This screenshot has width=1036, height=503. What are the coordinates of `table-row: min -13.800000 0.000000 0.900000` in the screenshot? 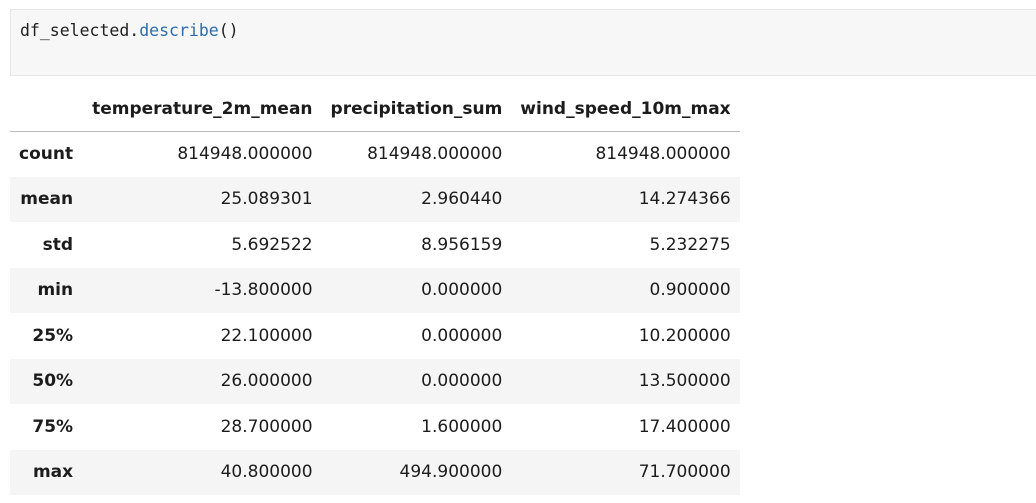 It's located at (375, 290).